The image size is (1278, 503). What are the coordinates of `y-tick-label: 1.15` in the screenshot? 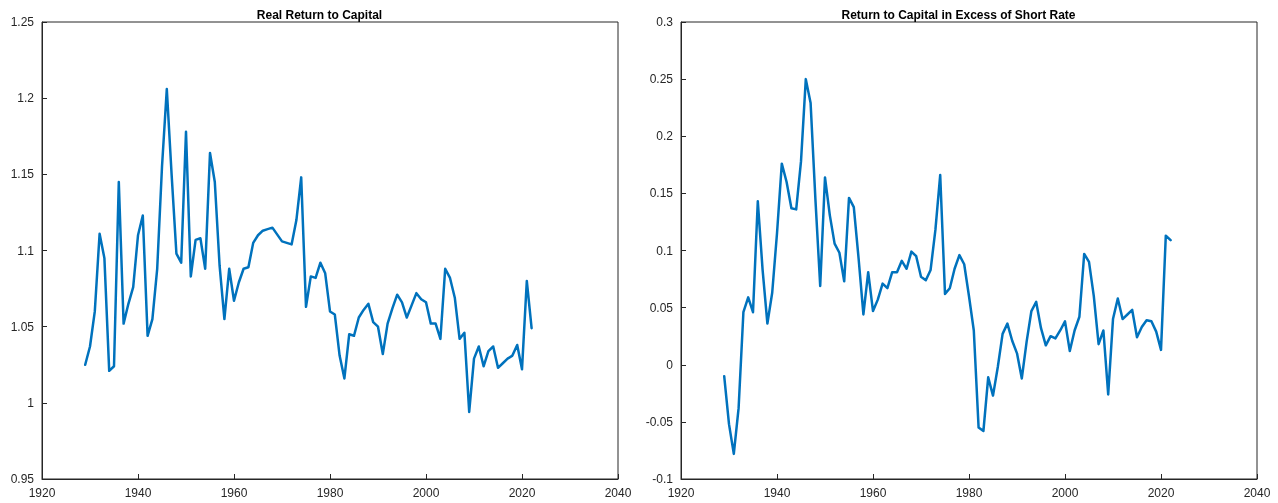 It's located at (22, 174).